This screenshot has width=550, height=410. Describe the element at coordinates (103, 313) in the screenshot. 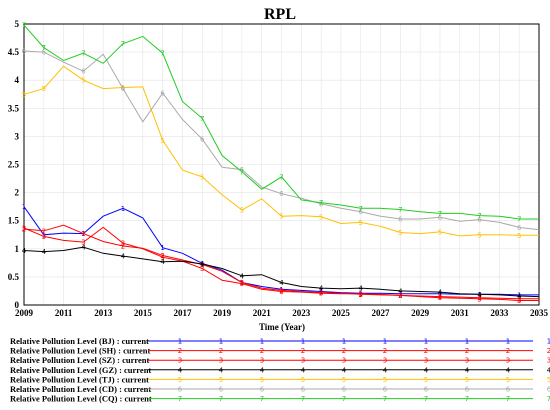

I see `x-tick-label: 2013` at that location.